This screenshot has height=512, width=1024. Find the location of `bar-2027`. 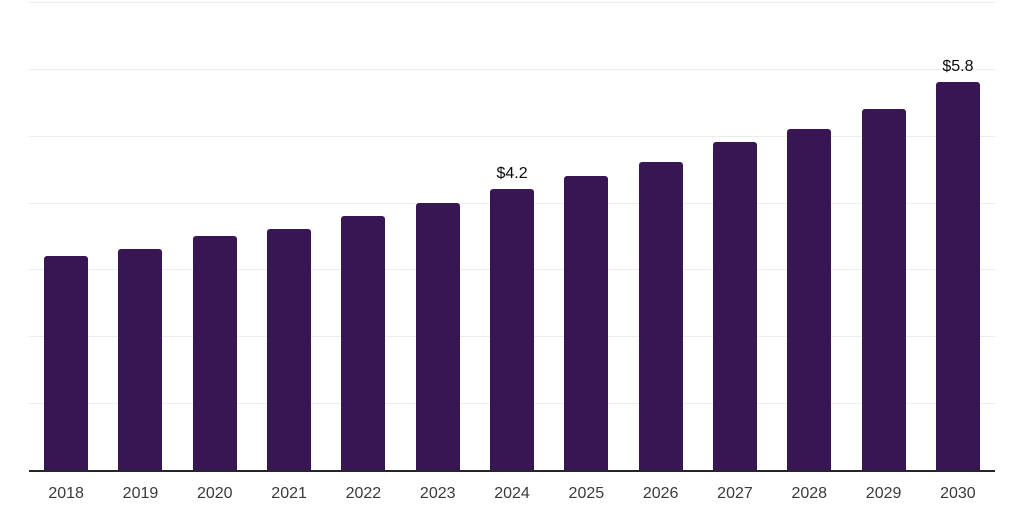

bar-2027 is located at coordinates (734, 306).